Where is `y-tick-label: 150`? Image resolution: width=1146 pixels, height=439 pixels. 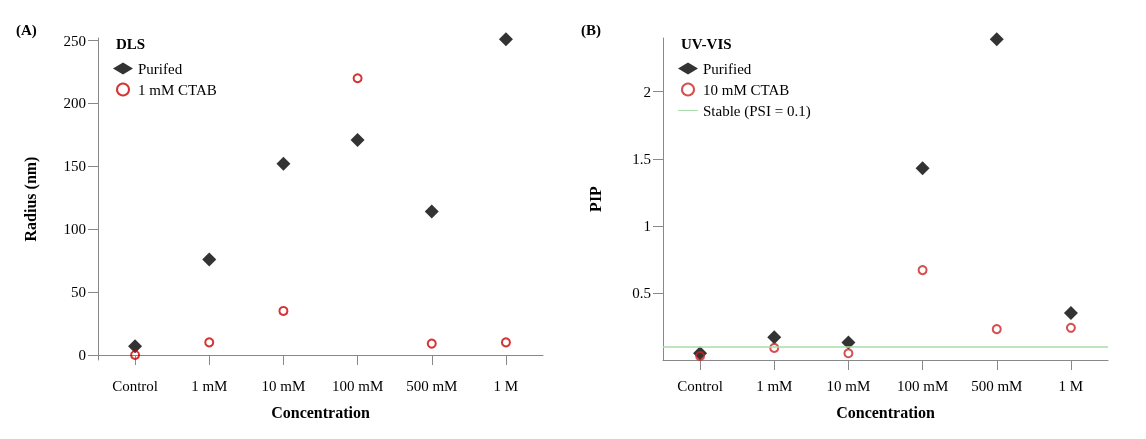
y-tick-label: 150 is located at coordinates (74, 166).